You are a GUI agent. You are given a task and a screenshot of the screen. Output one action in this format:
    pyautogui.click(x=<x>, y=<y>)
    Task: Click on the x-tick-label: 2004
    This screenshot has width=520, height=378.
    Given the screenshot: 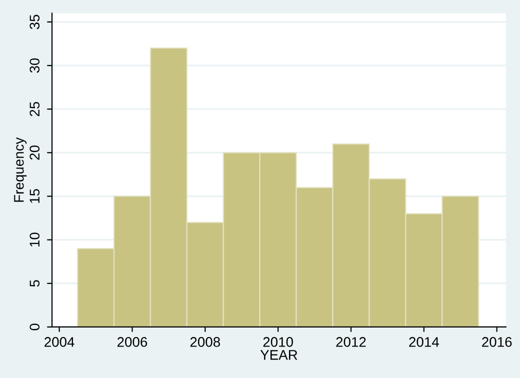 What is the action you would take?
    pyautogui.click(x=59, y=342)
    